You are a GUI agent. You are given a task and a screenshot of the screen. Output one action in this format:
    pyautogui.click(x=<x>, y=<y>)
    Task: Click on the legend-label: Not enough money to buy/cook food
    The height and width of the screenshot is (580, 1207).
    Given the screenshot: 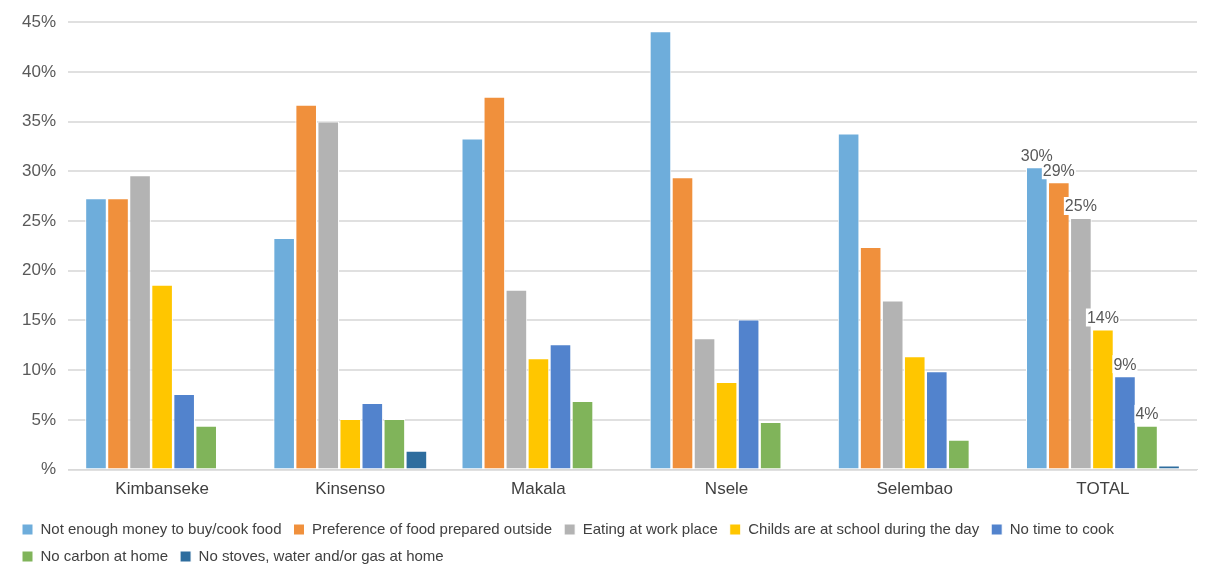 What is the action you would take?
    pyautogui.click(x=161, y=528)
    